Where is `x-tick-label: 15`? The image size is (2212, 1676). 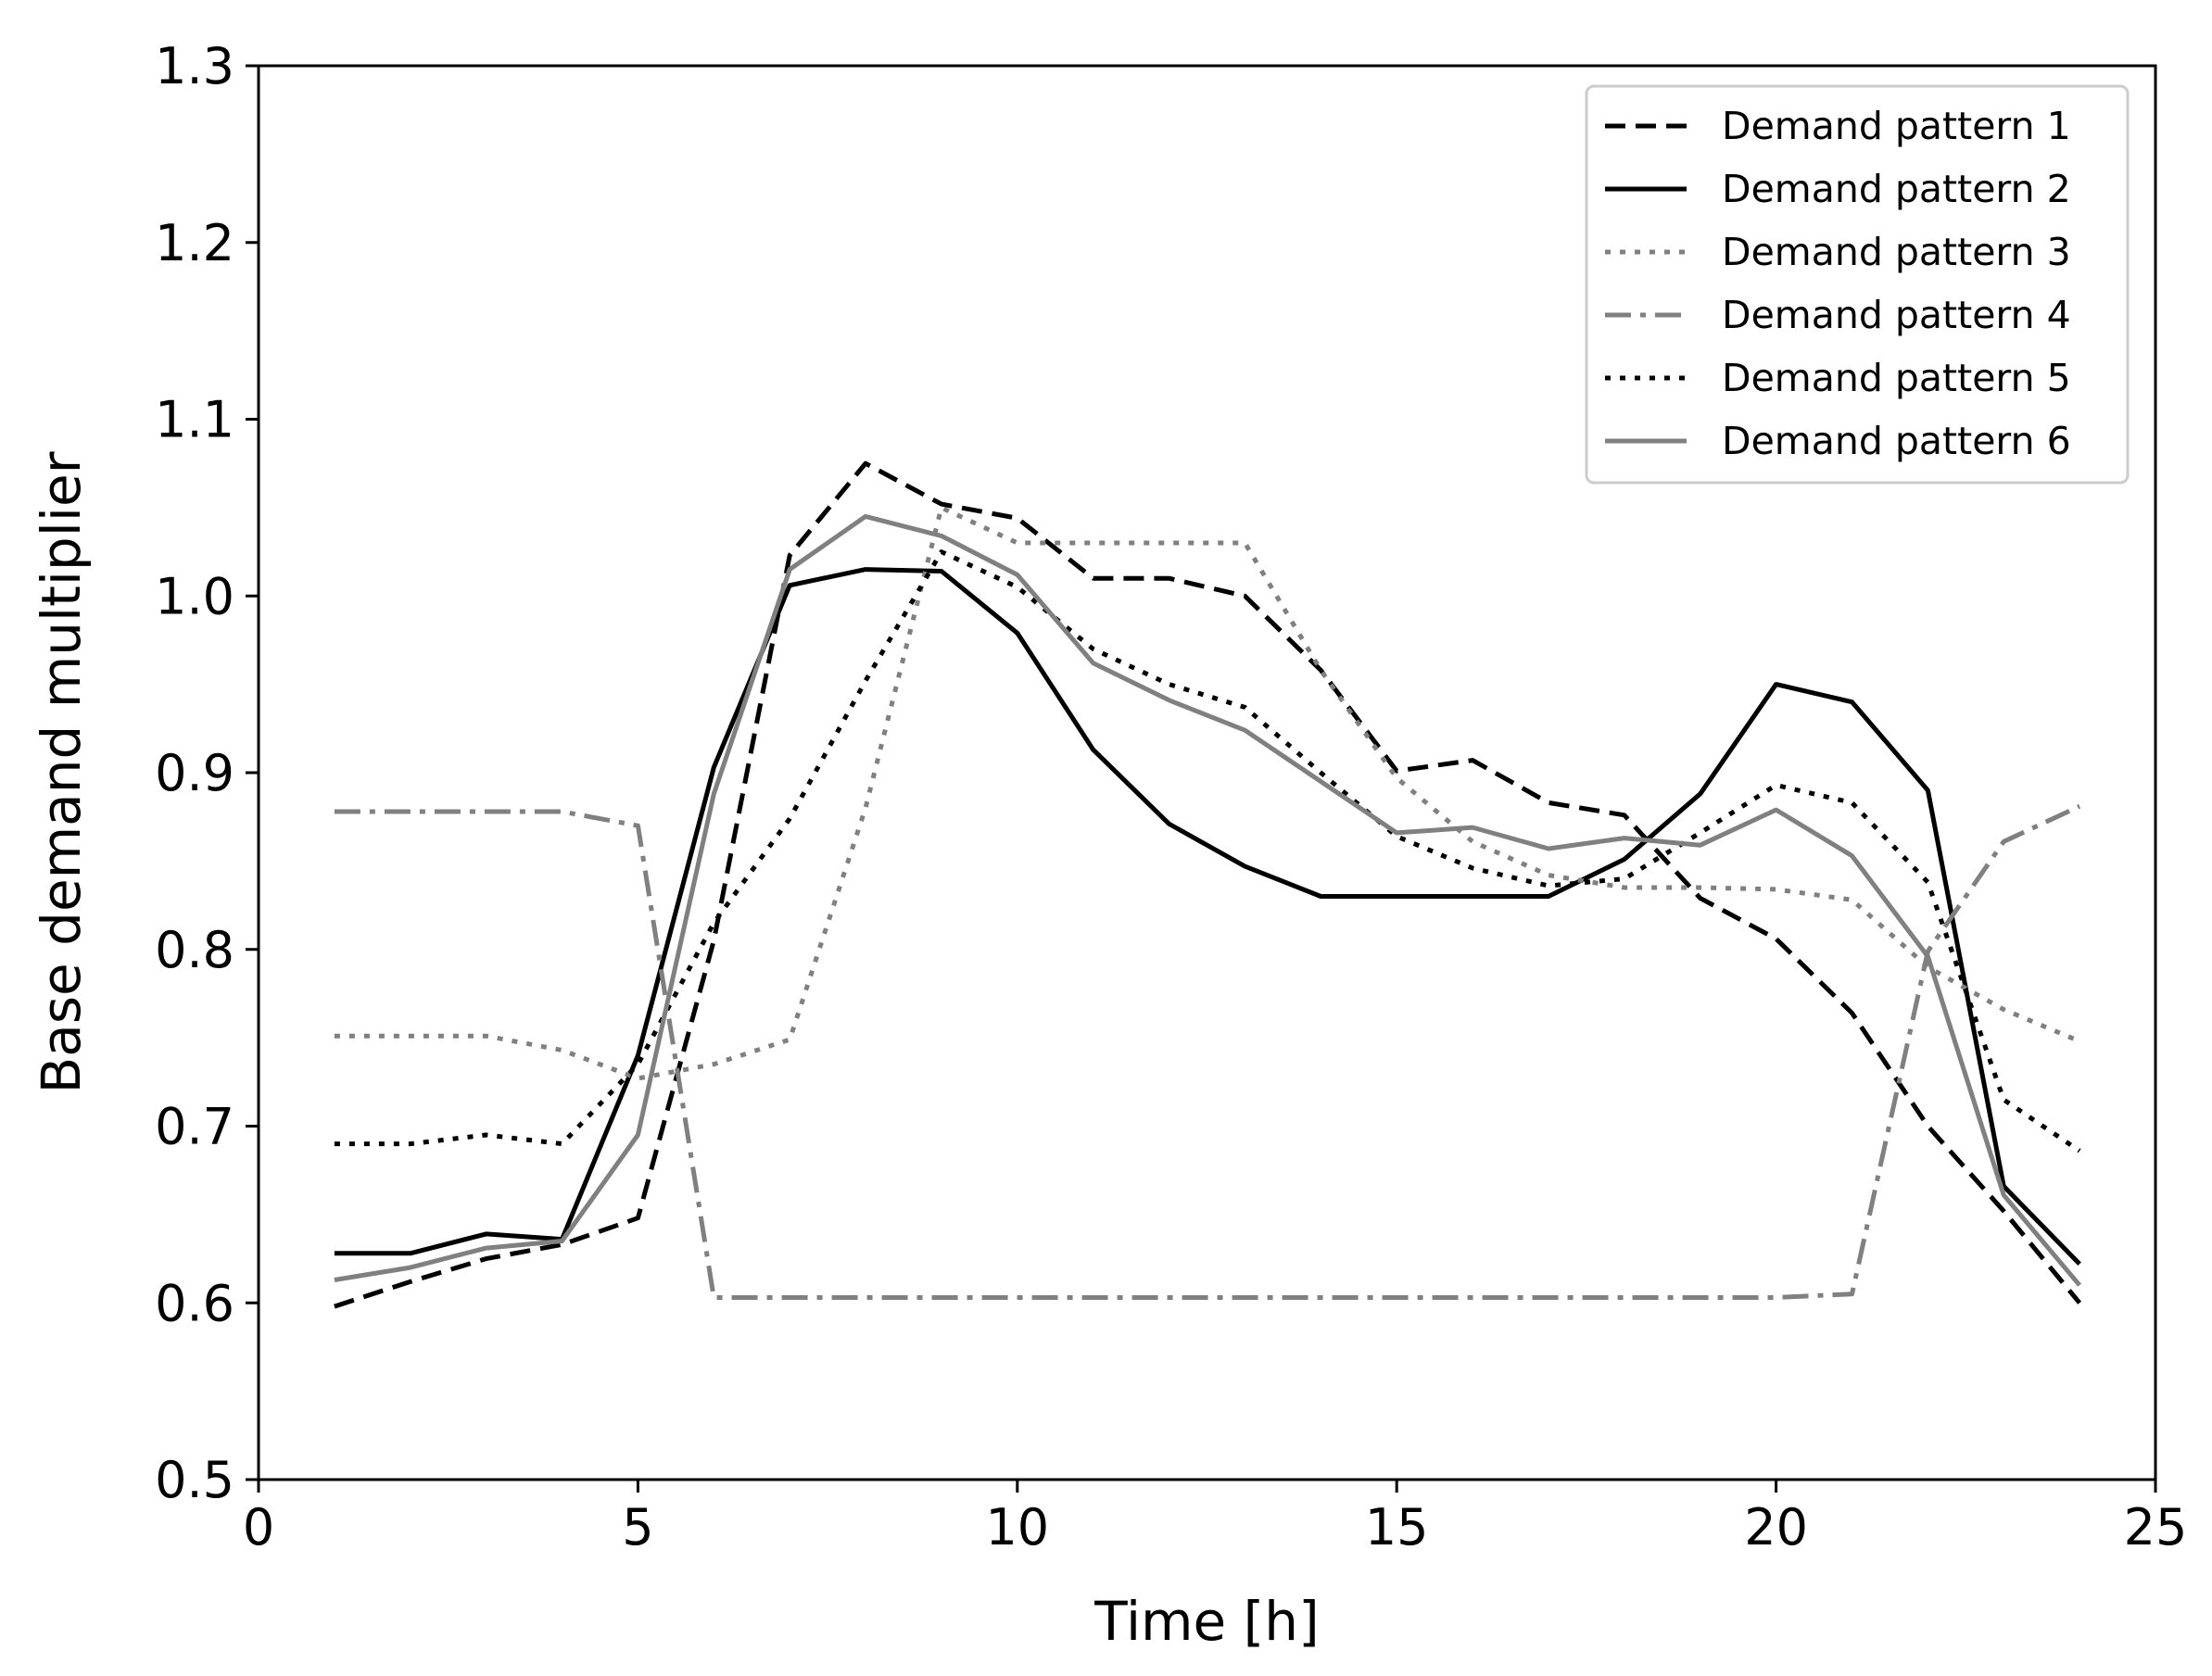
x-tick-label: 15 is located at coordinates (1397, 1527).